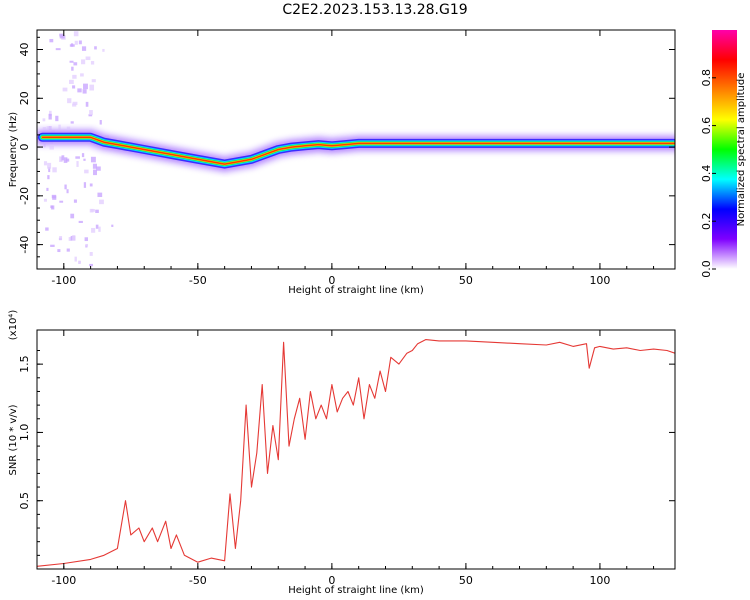 The height and width of the screenshot is (600, 750). Describe the element at coordinates (706, 221) in the screenshot. I see `colorbar-tick-label: 0.2` at that location.